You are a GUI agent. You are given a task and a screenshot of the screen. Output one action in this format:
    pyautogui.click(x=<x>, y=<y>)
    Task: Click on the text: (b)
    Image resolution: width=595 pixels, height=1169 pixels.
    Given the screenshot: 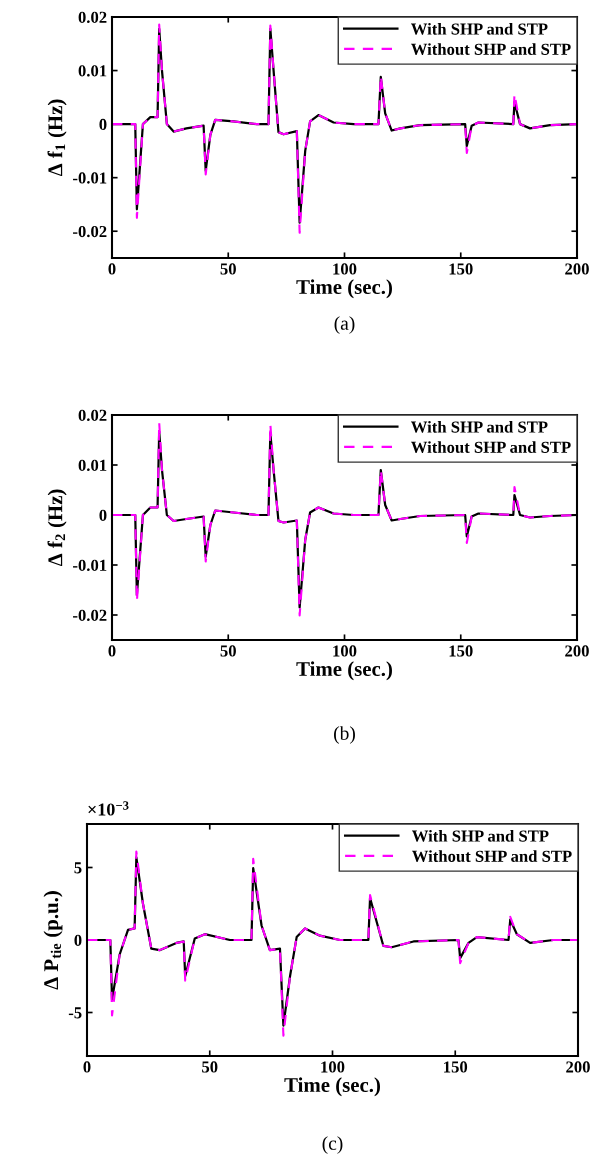 What is the action you would take?
    pyautogui.click(x=344, y=735)
    